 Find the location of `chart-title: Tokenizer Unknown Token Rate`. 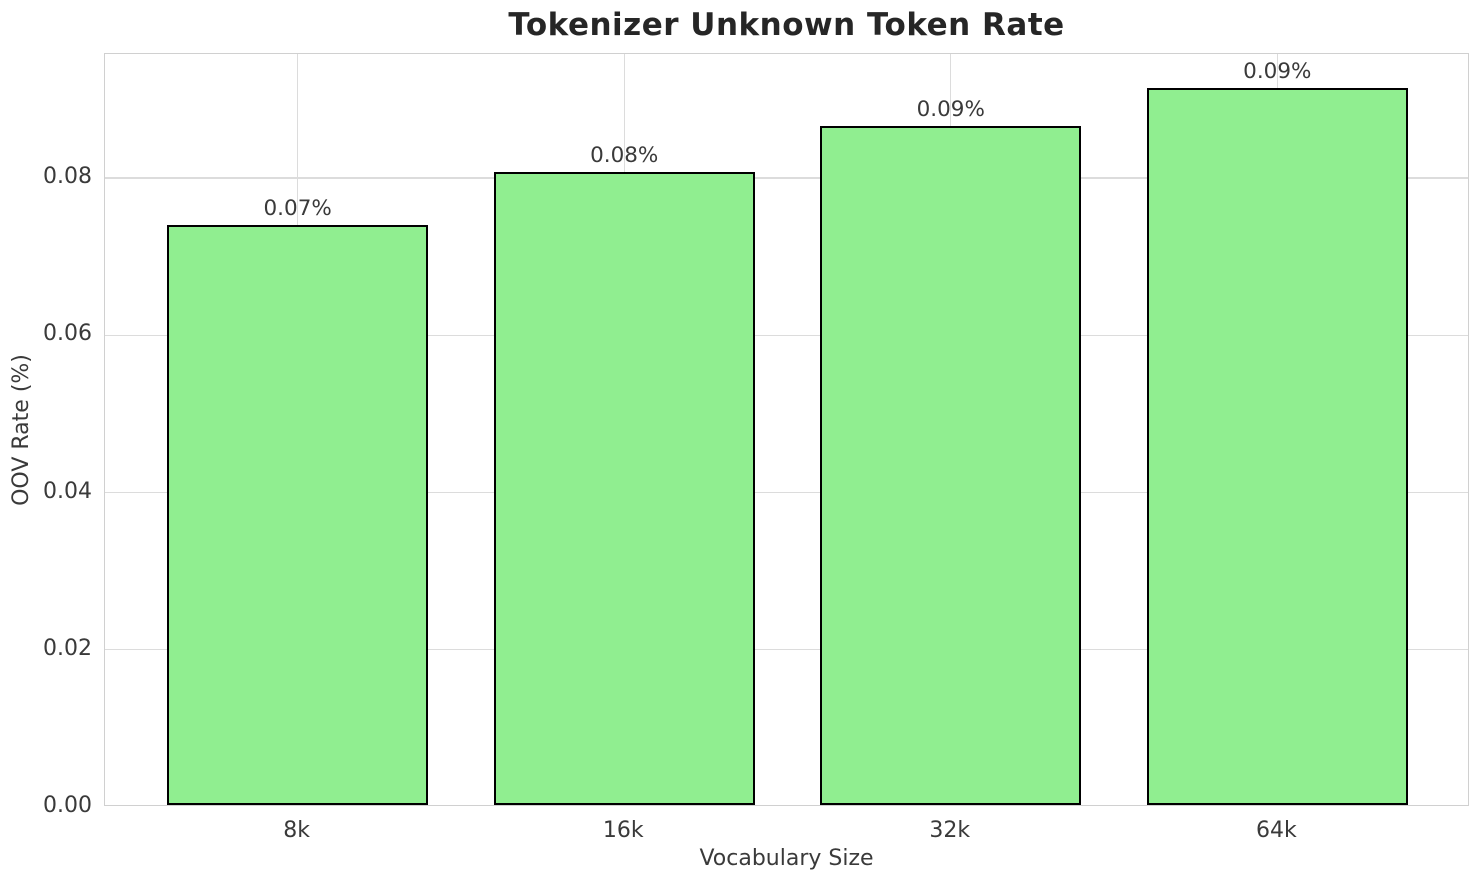

chart-title: Tokenizer Unknown Token Rate is located at coordinates (786, 25).